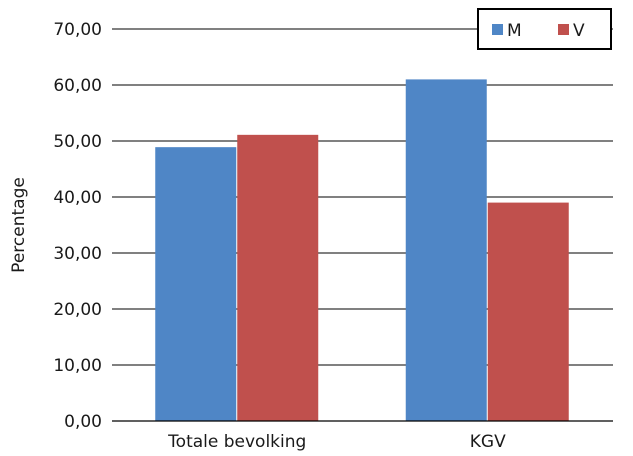  What do you see at coordinates (497, 29) in the screenshot?
I see `legend-swatch-m` at bounding box center [497, 29].